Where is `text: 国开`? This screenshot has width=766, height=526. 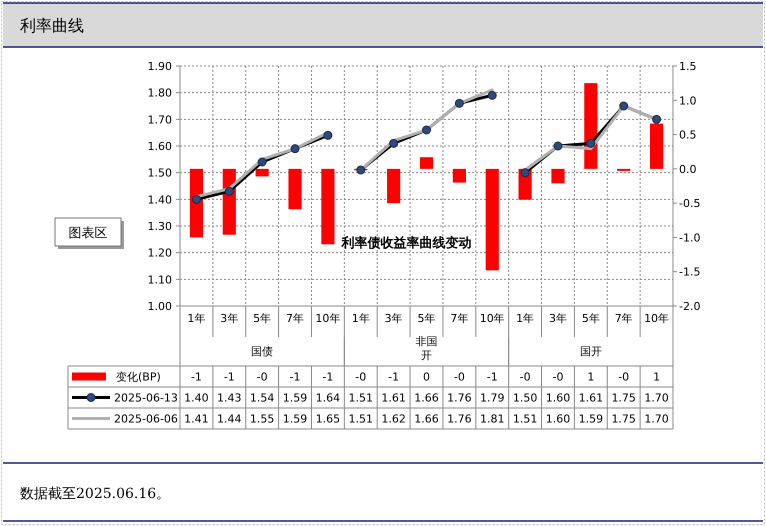
text: 国开 is located at coordinates (591, 351).